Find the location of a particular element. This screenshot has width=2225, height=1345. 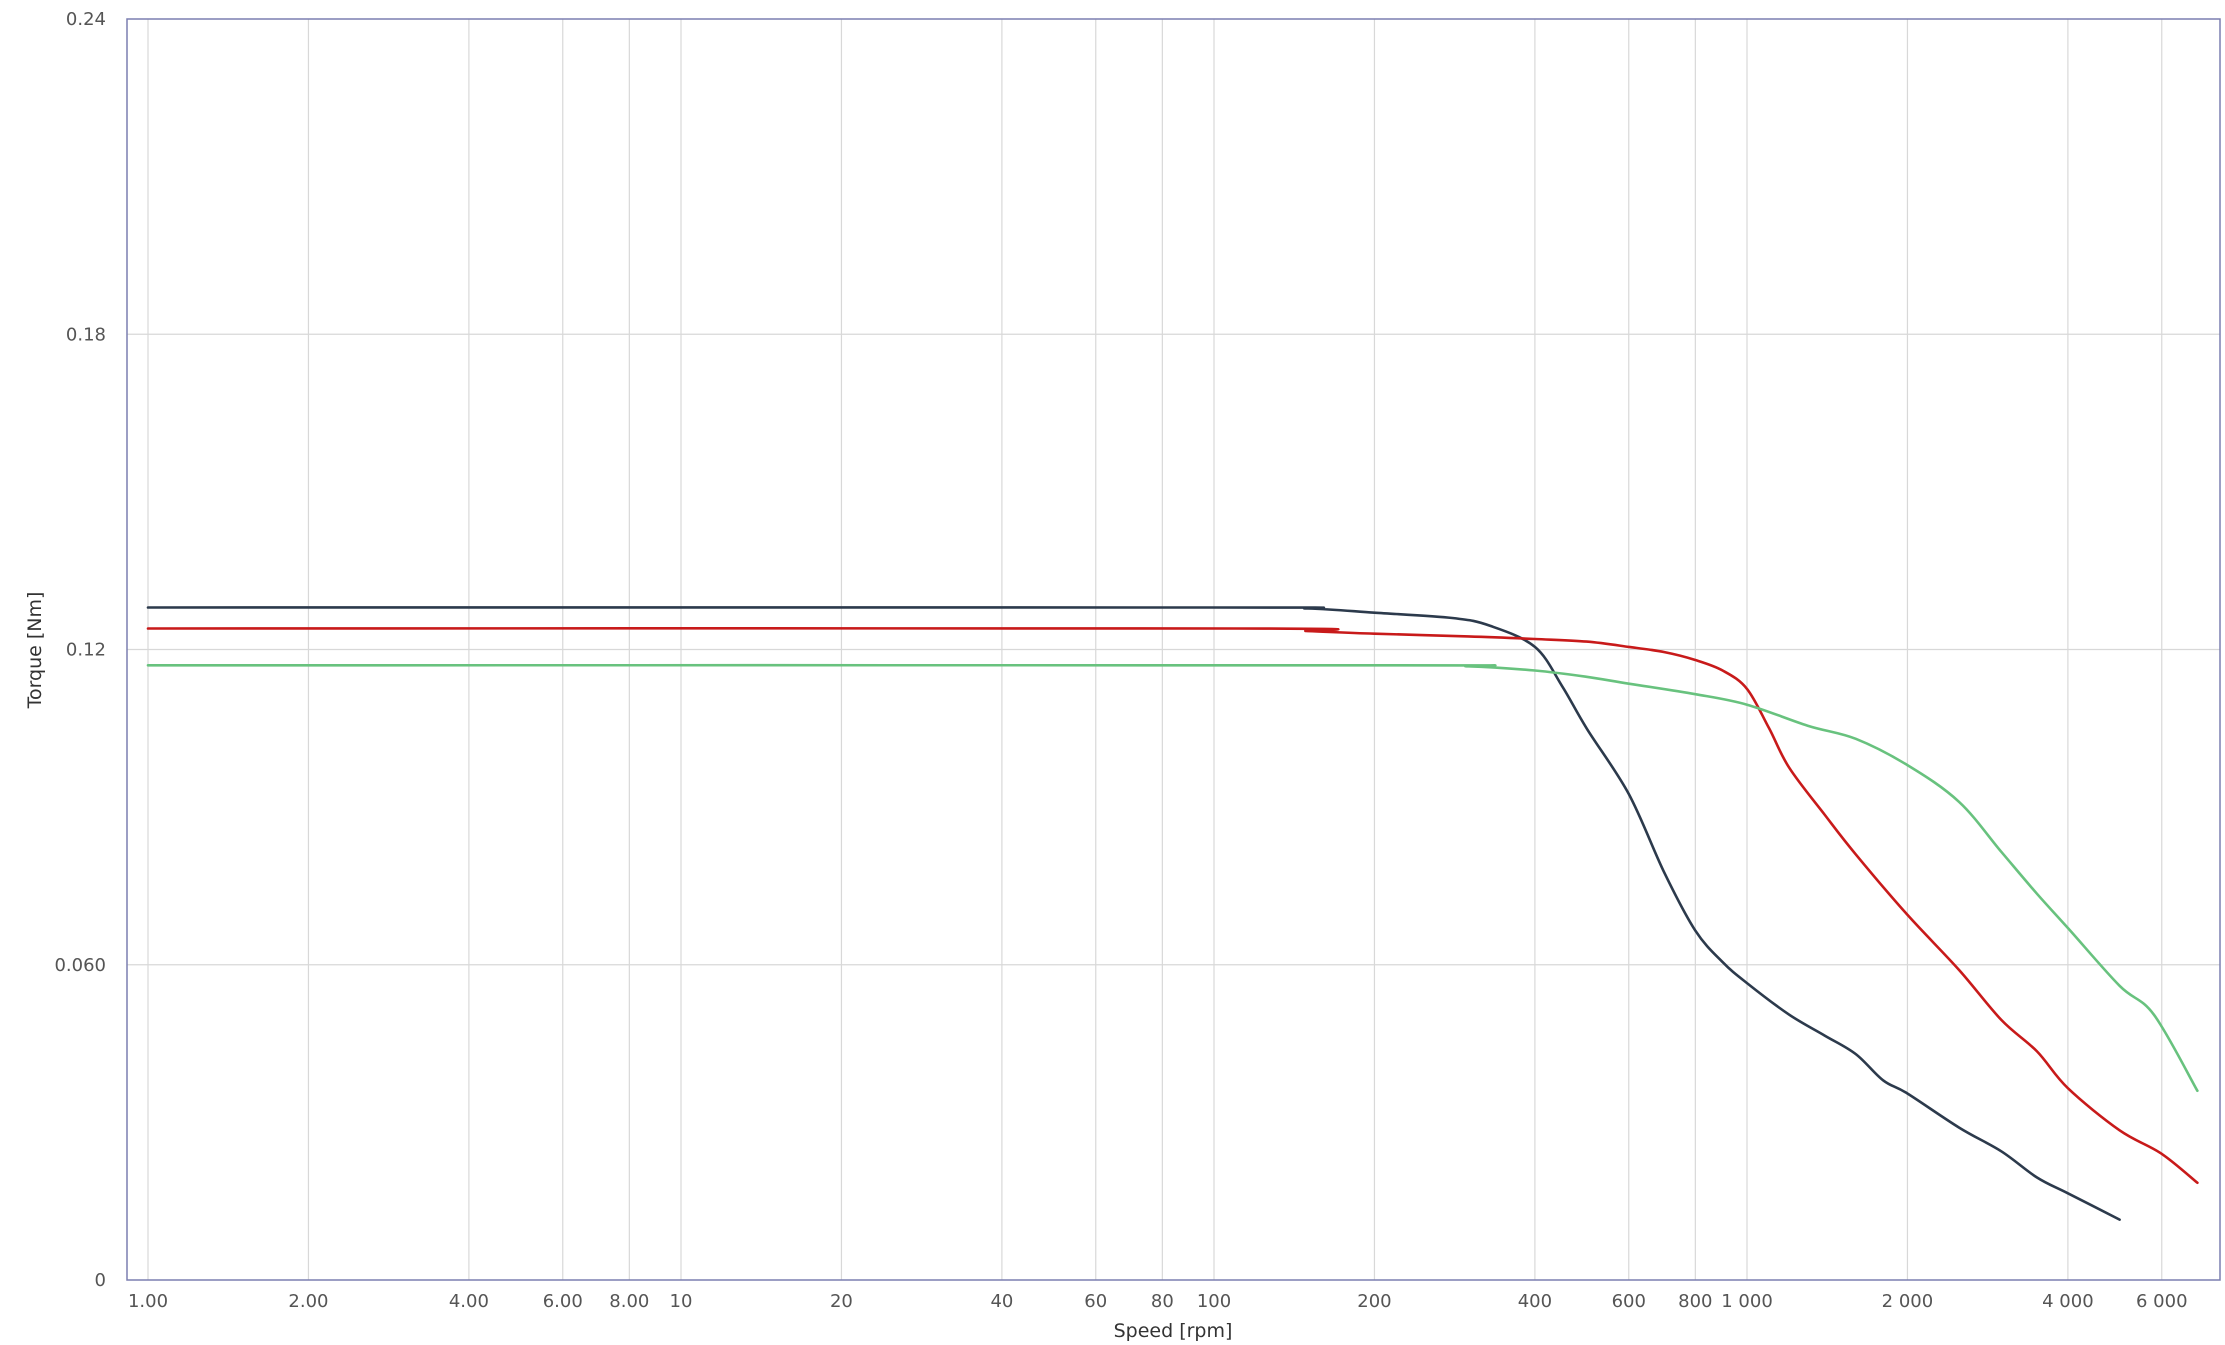

x-tick-label: 6.00 is located at coordinates (563, 1301).